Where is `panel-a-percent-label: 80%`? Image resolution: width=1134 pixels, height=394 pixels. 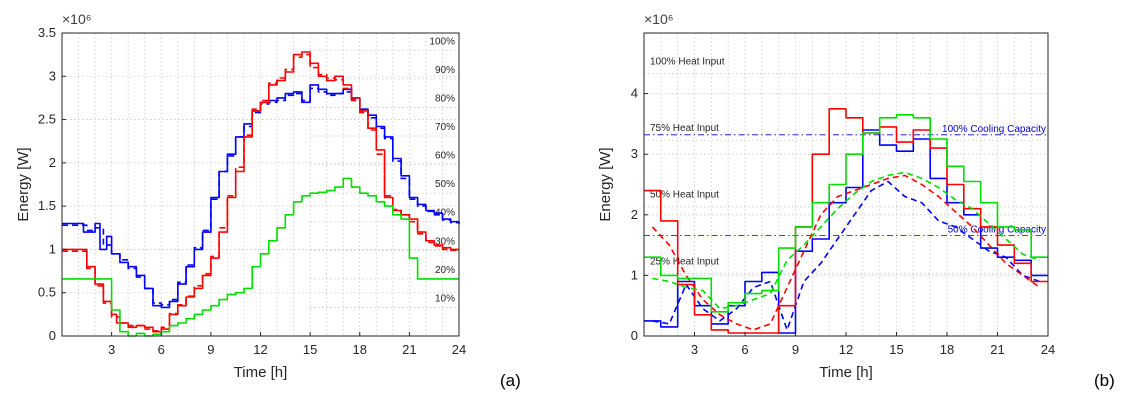
panel-a-percent-label: 80% is located at coordinates (445, 98).